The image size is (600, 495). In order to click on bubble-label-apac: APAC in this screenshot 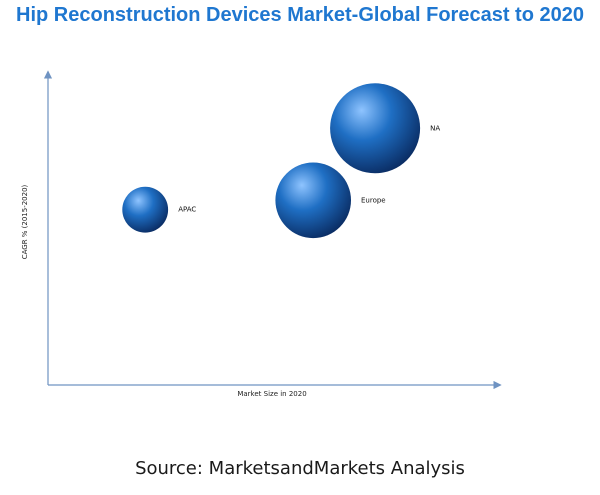, I will do `click(187, 210)`.